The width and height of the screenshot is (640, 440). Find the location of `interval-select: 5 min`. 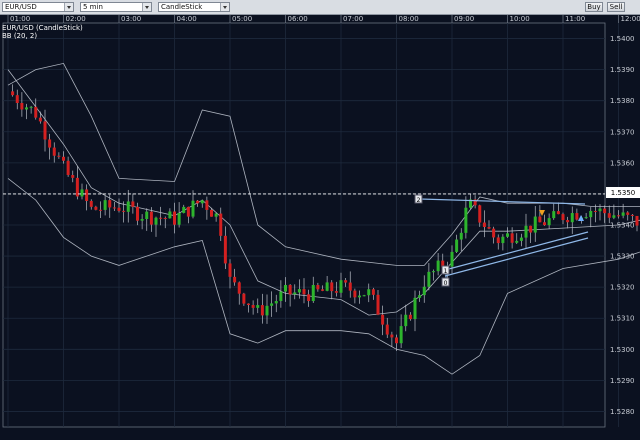

interval-select: 5 min is located at coordinates (116, 7).